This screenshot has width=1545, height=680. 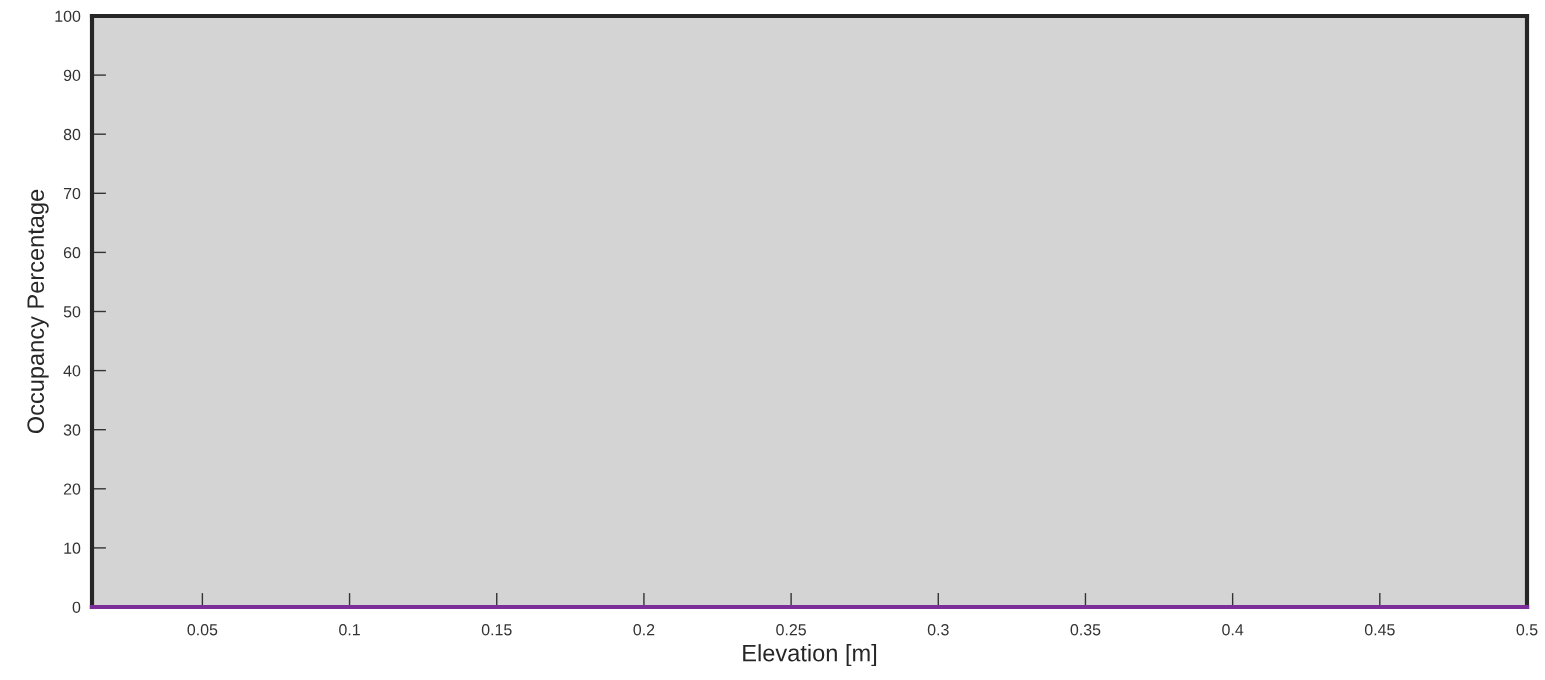 I want to click on x-tick-label: 0.3, so click(x=938, y=630).